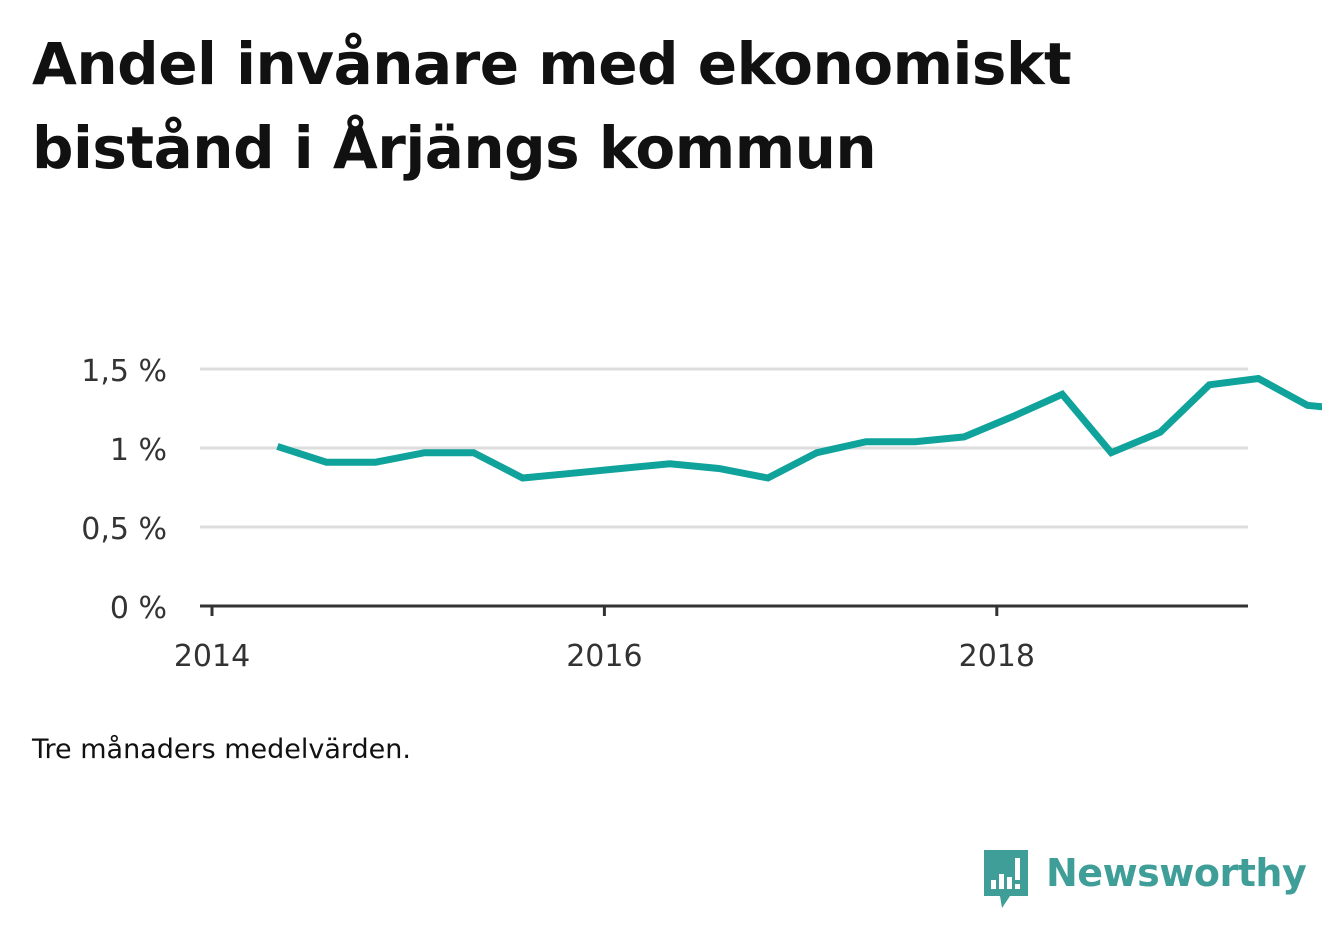  I want to click on x-axis: 201420162018202020222024, so click(711, 639).